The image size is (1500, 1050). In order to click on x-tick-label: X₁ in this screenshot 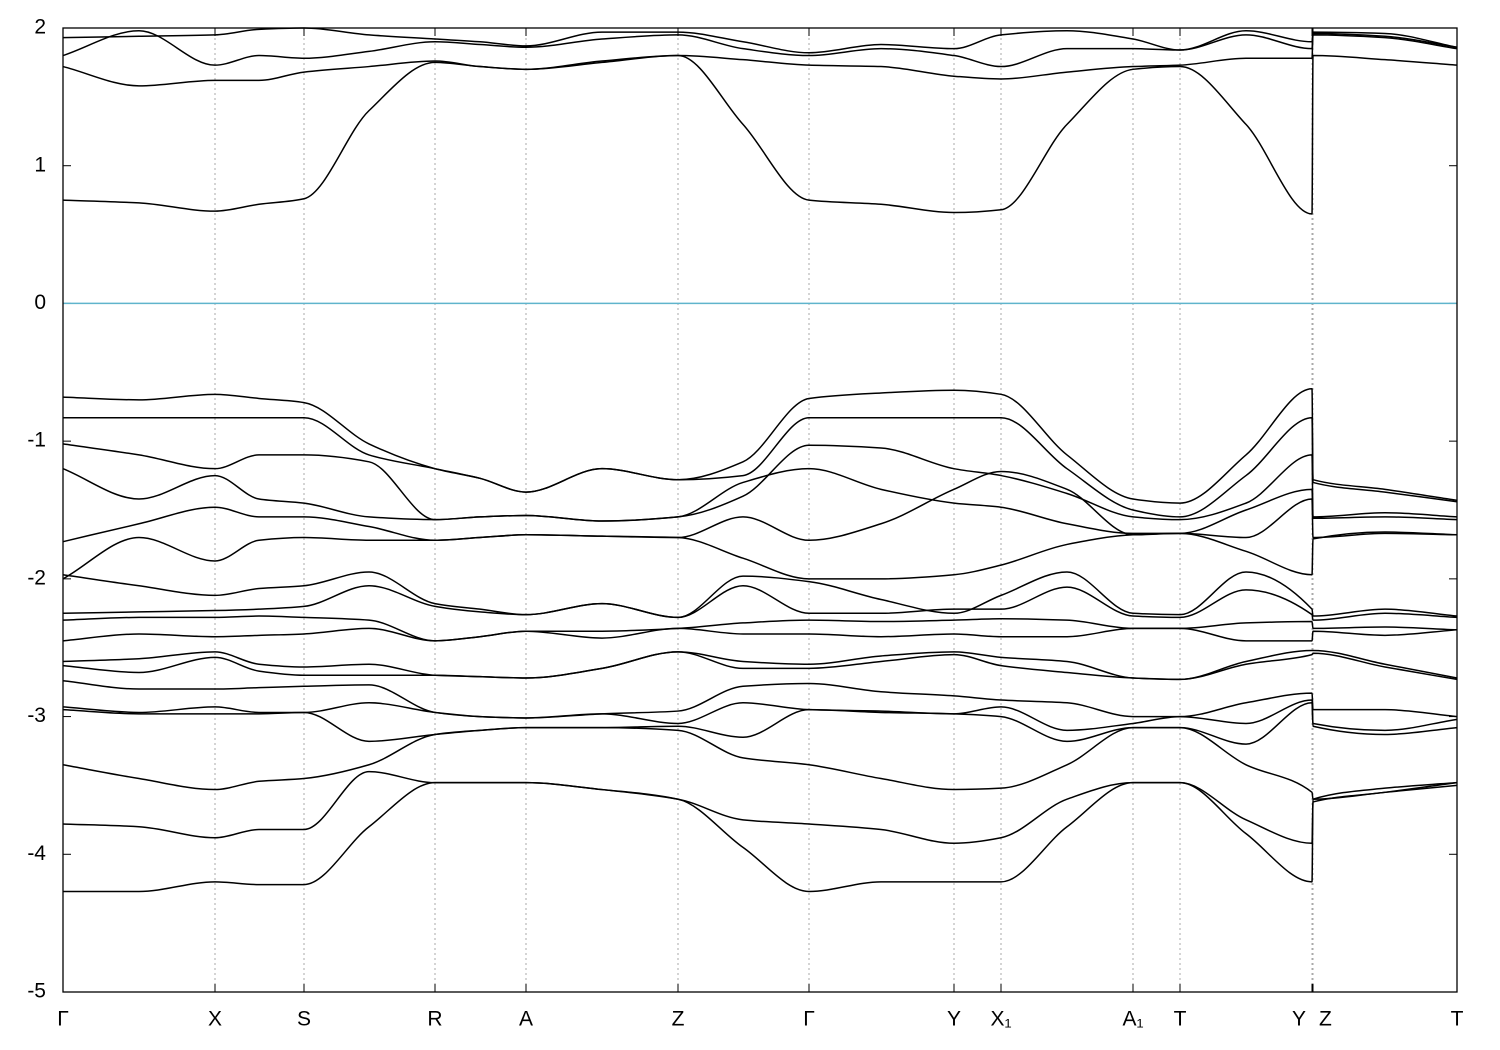, I will do `click(1000, 1019)`.